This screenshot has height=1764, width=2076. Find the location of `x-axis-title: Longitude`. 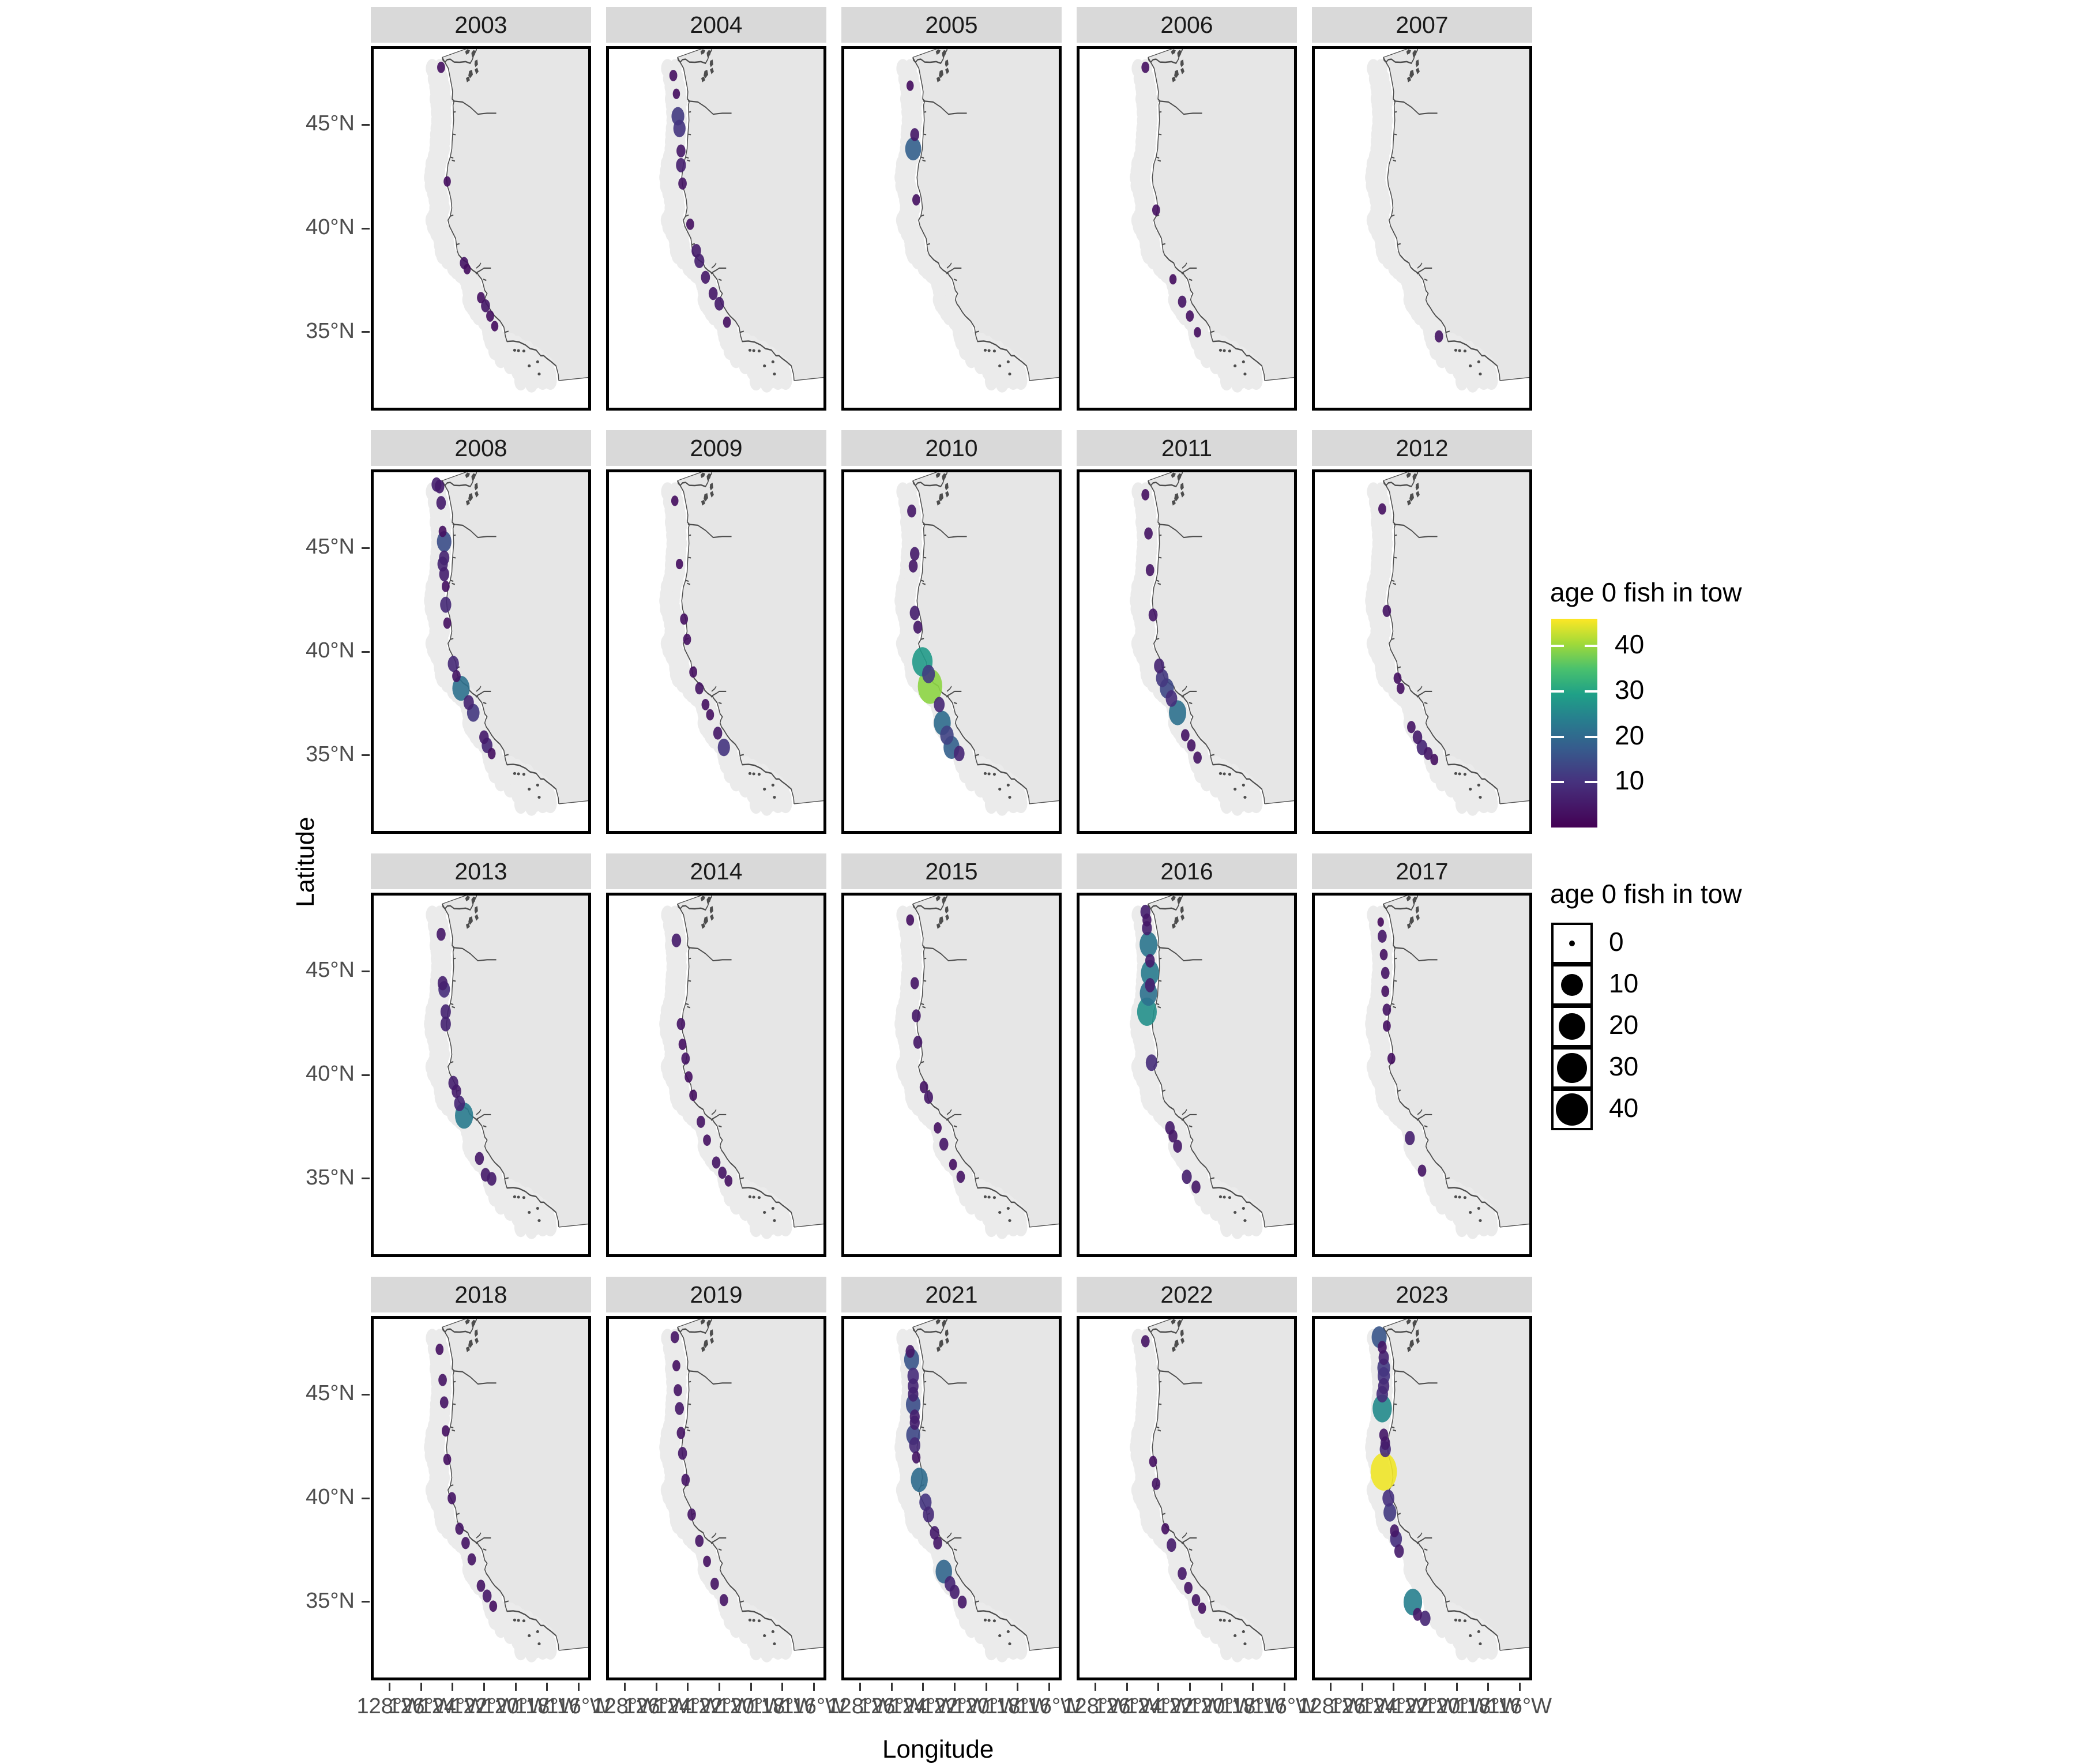

x-axis-title: Longitude is located at coordinates (938, 1749).